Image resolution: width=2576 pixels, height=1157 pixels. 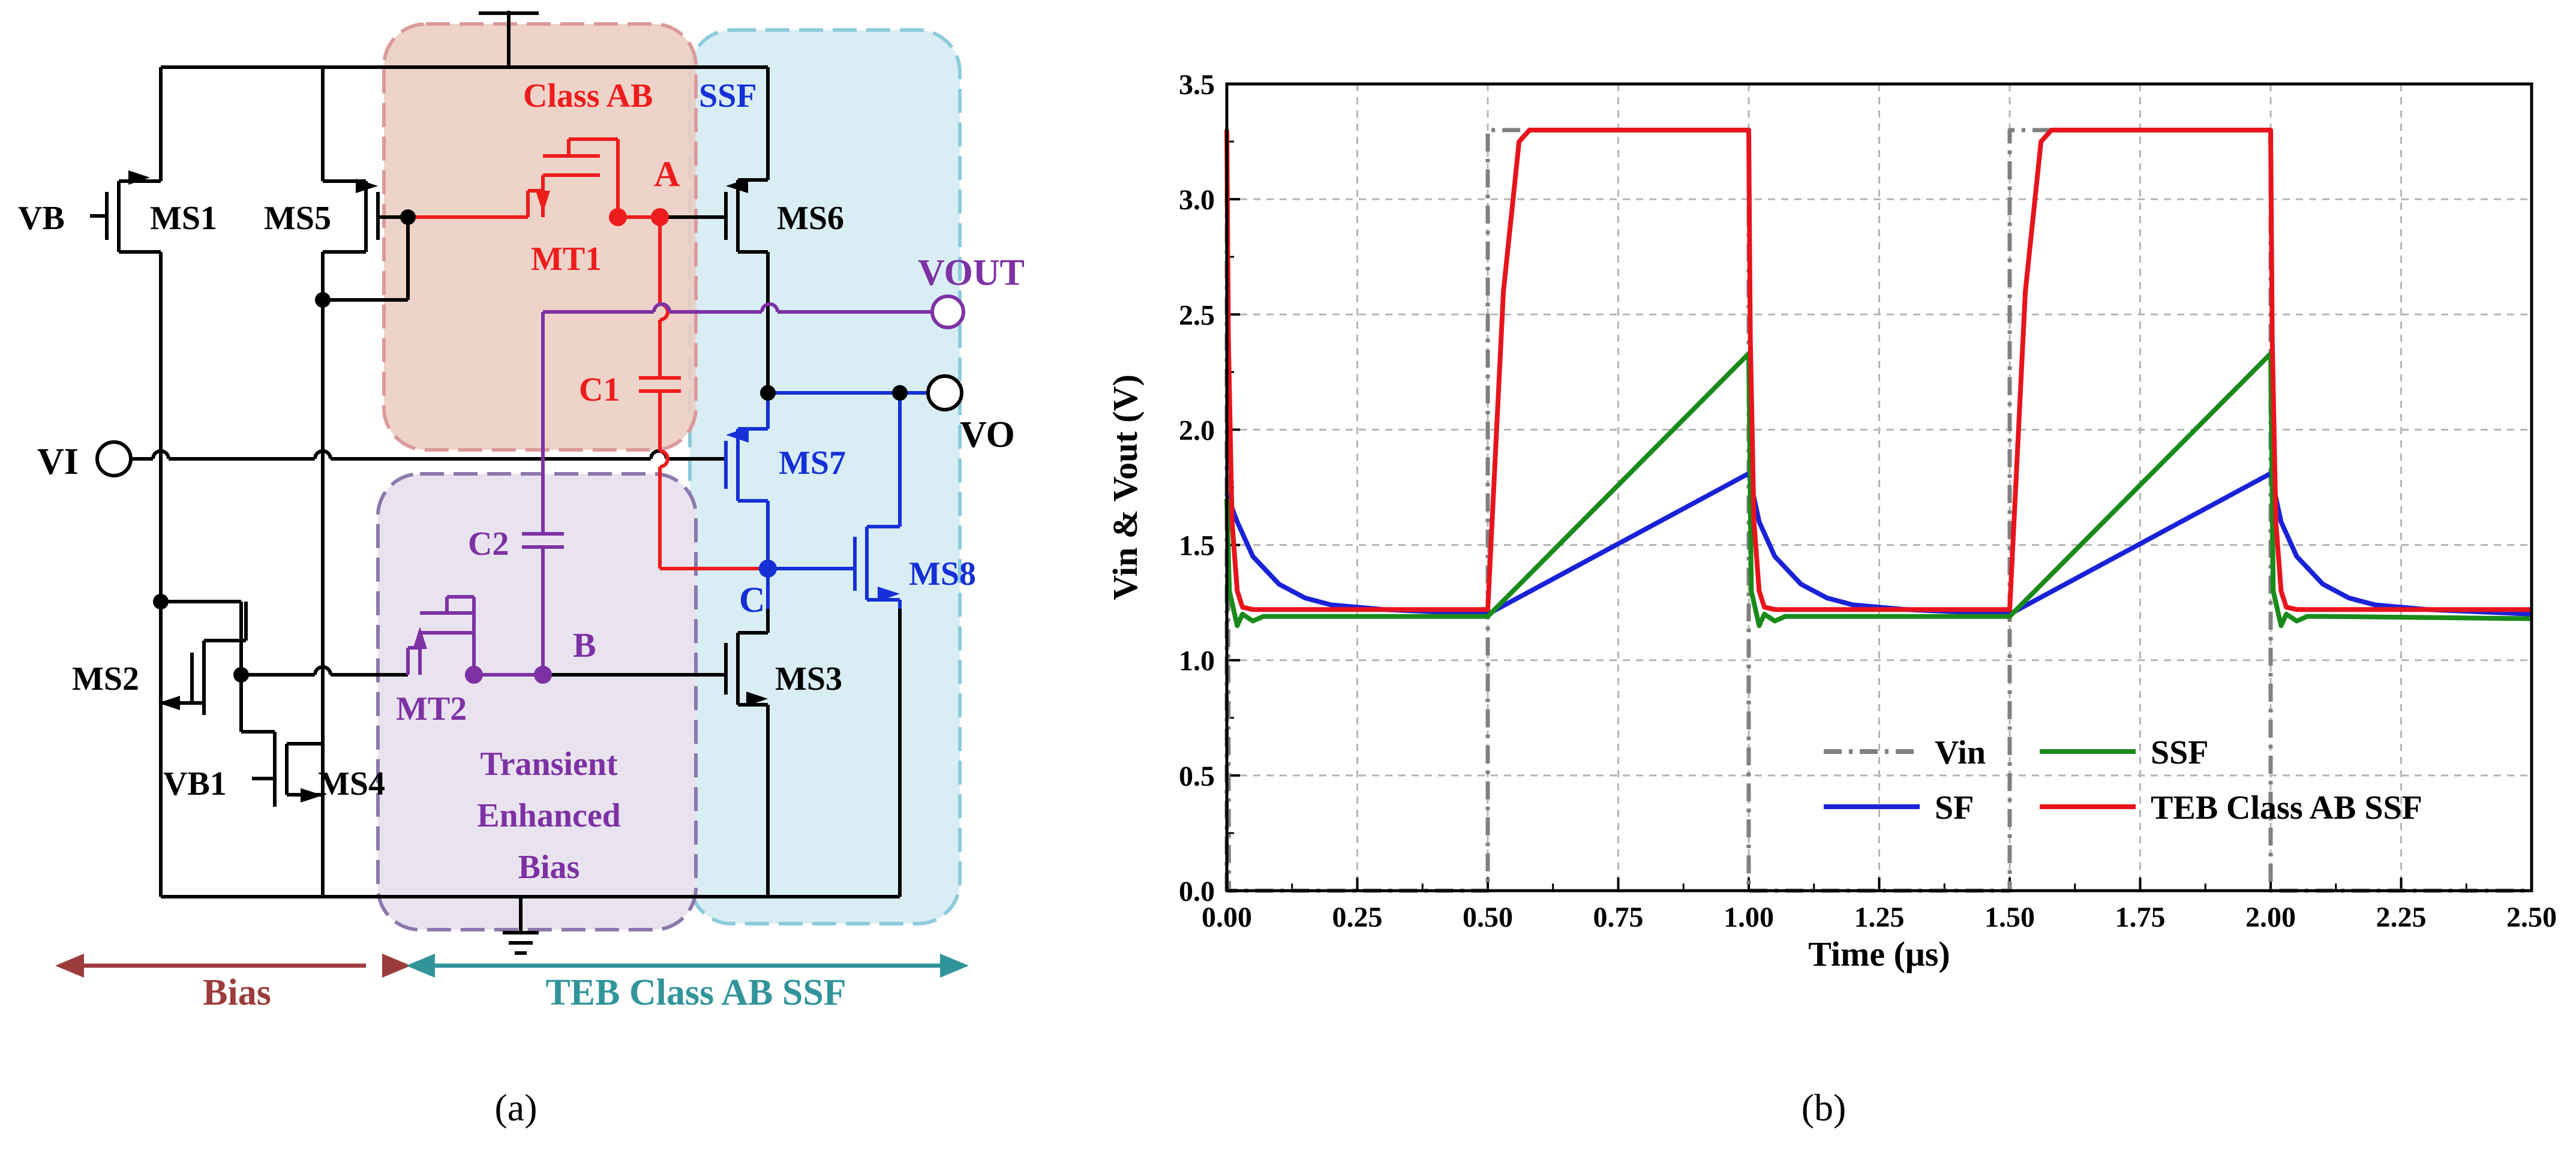 What do you see at coordinates (488, 544) in the screenshot?
I see `c2-label: C2` at bounding box center [488, 544].